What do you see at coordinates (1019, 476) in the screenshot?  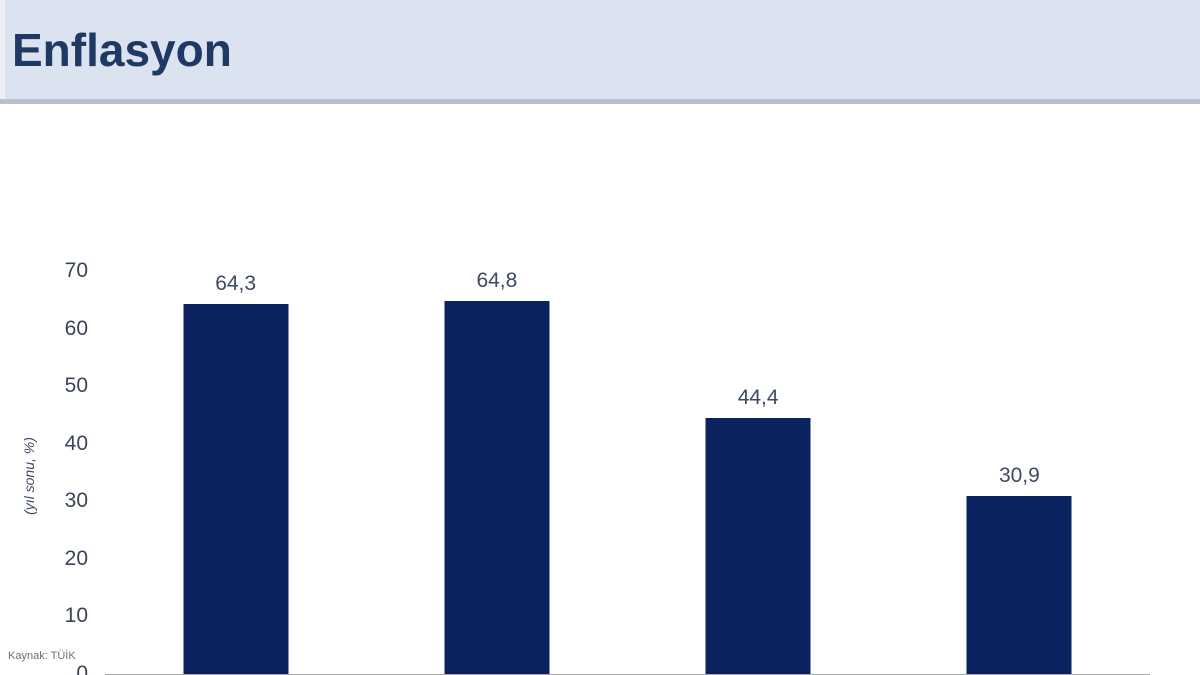 I see `bar-value-label-2025: 30,9` at bounding box center [1019, 476].